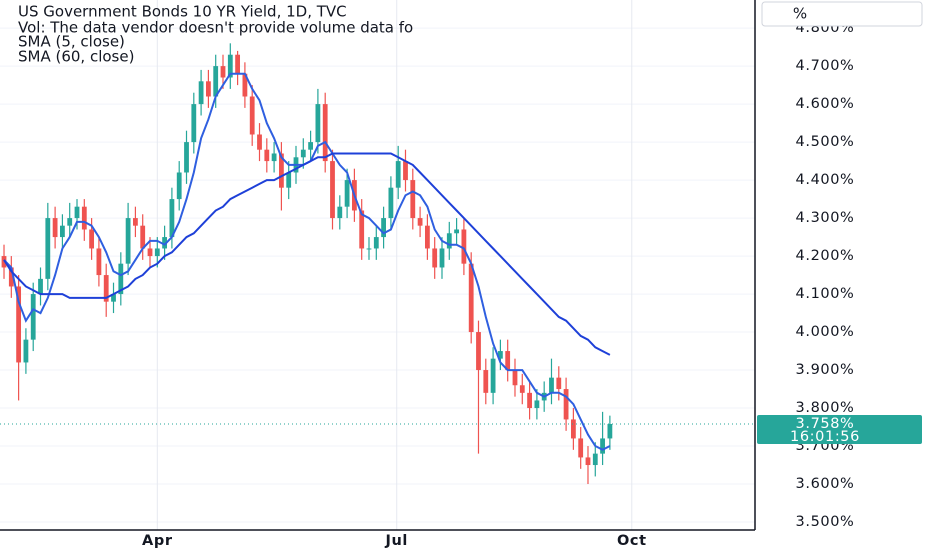 The width and height of the screenshot is (932, 550). I want to click on y-tick-label: 4.400%, so click(825, 180).